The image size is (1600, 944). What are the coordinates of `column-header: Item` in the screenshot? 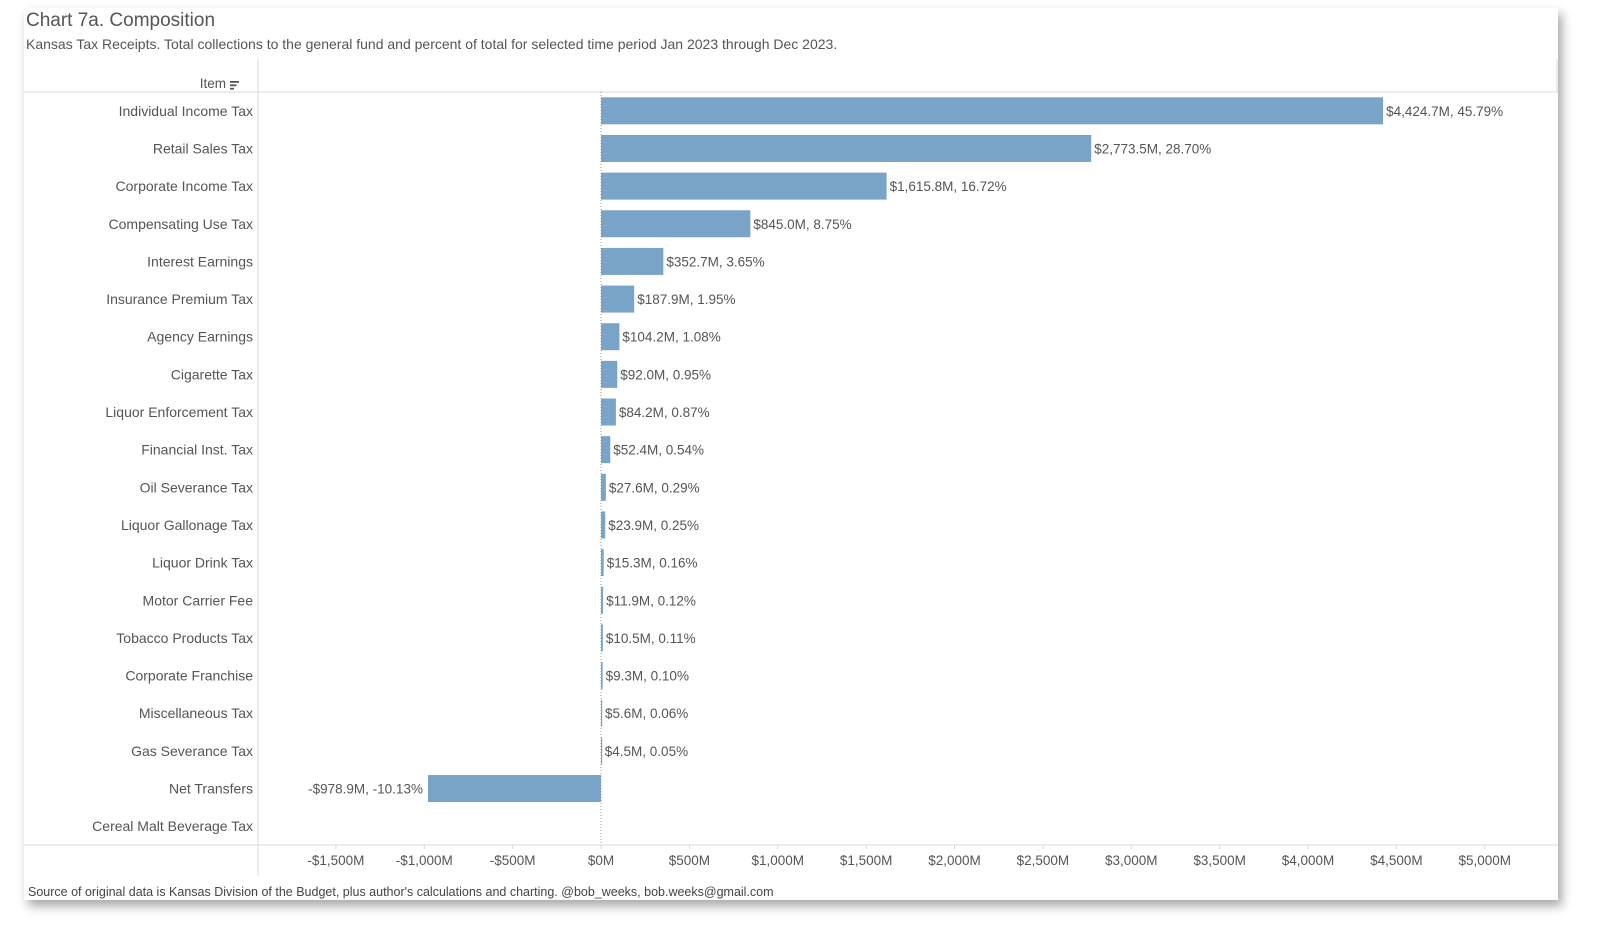 It's located at (219, 83).